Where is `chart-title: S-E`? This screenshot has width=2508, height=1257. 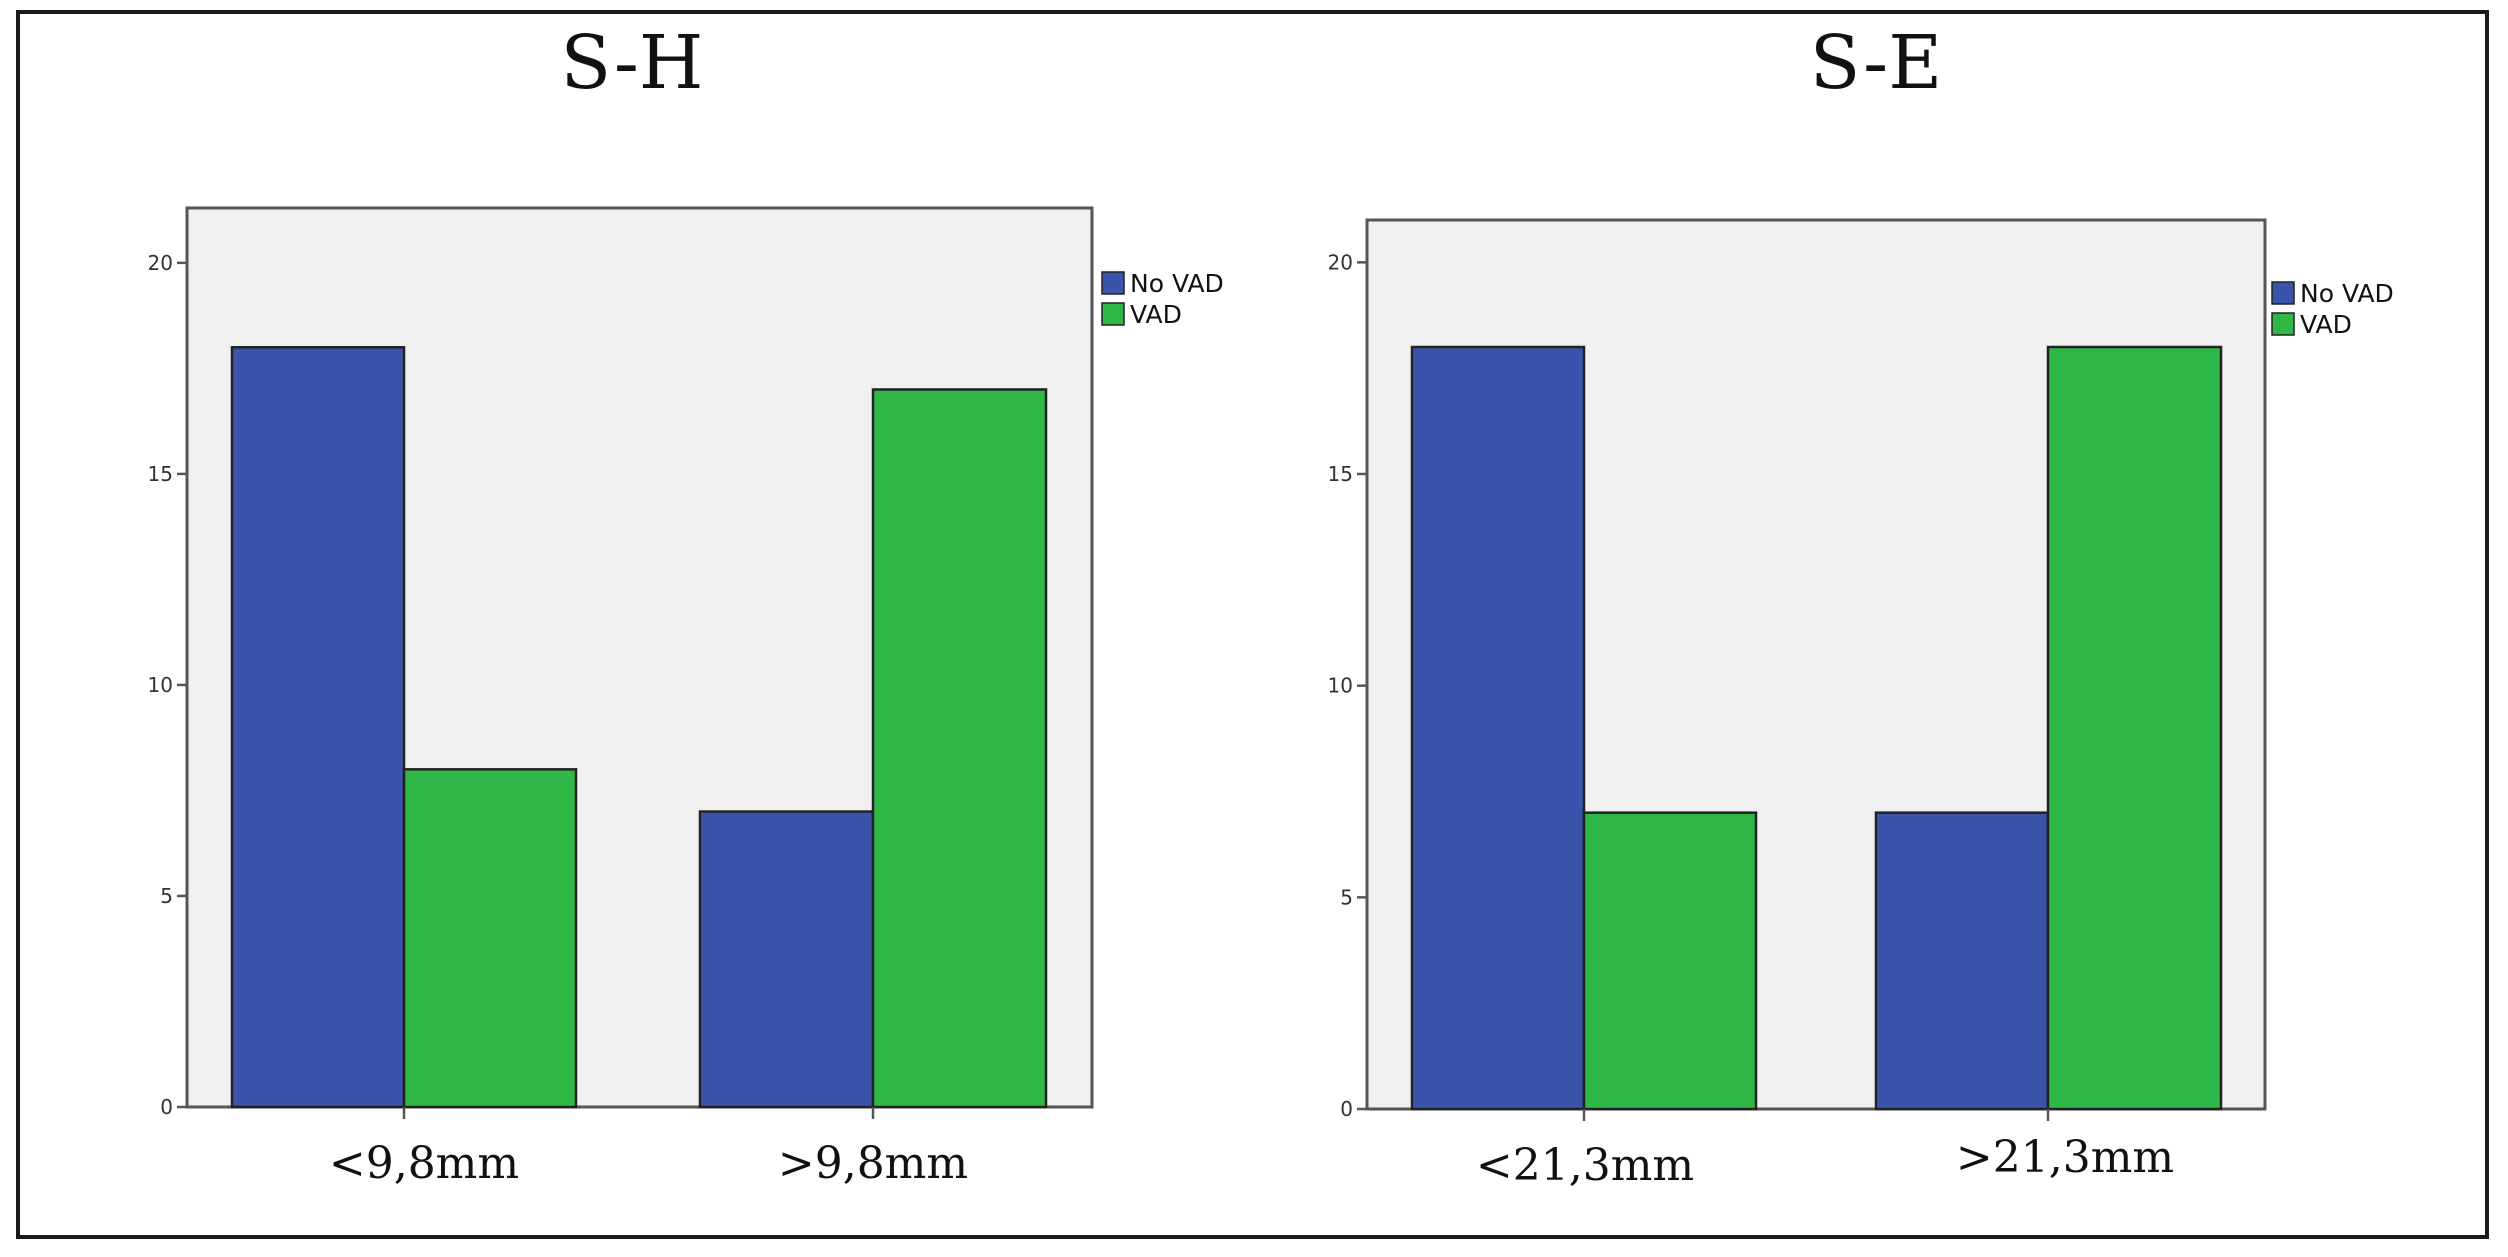
chart-title: S-E is located at coordinates (1876, 63).